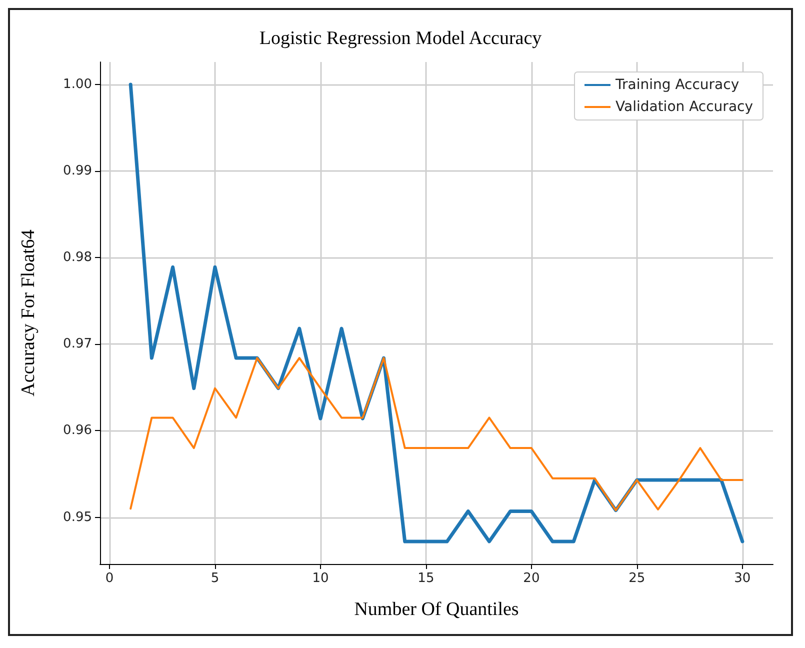  What do you see at coordinates (684, 107) in the screenshot?
I see `legend-label: Validation Accuracy` at bounding box center [684, 107].